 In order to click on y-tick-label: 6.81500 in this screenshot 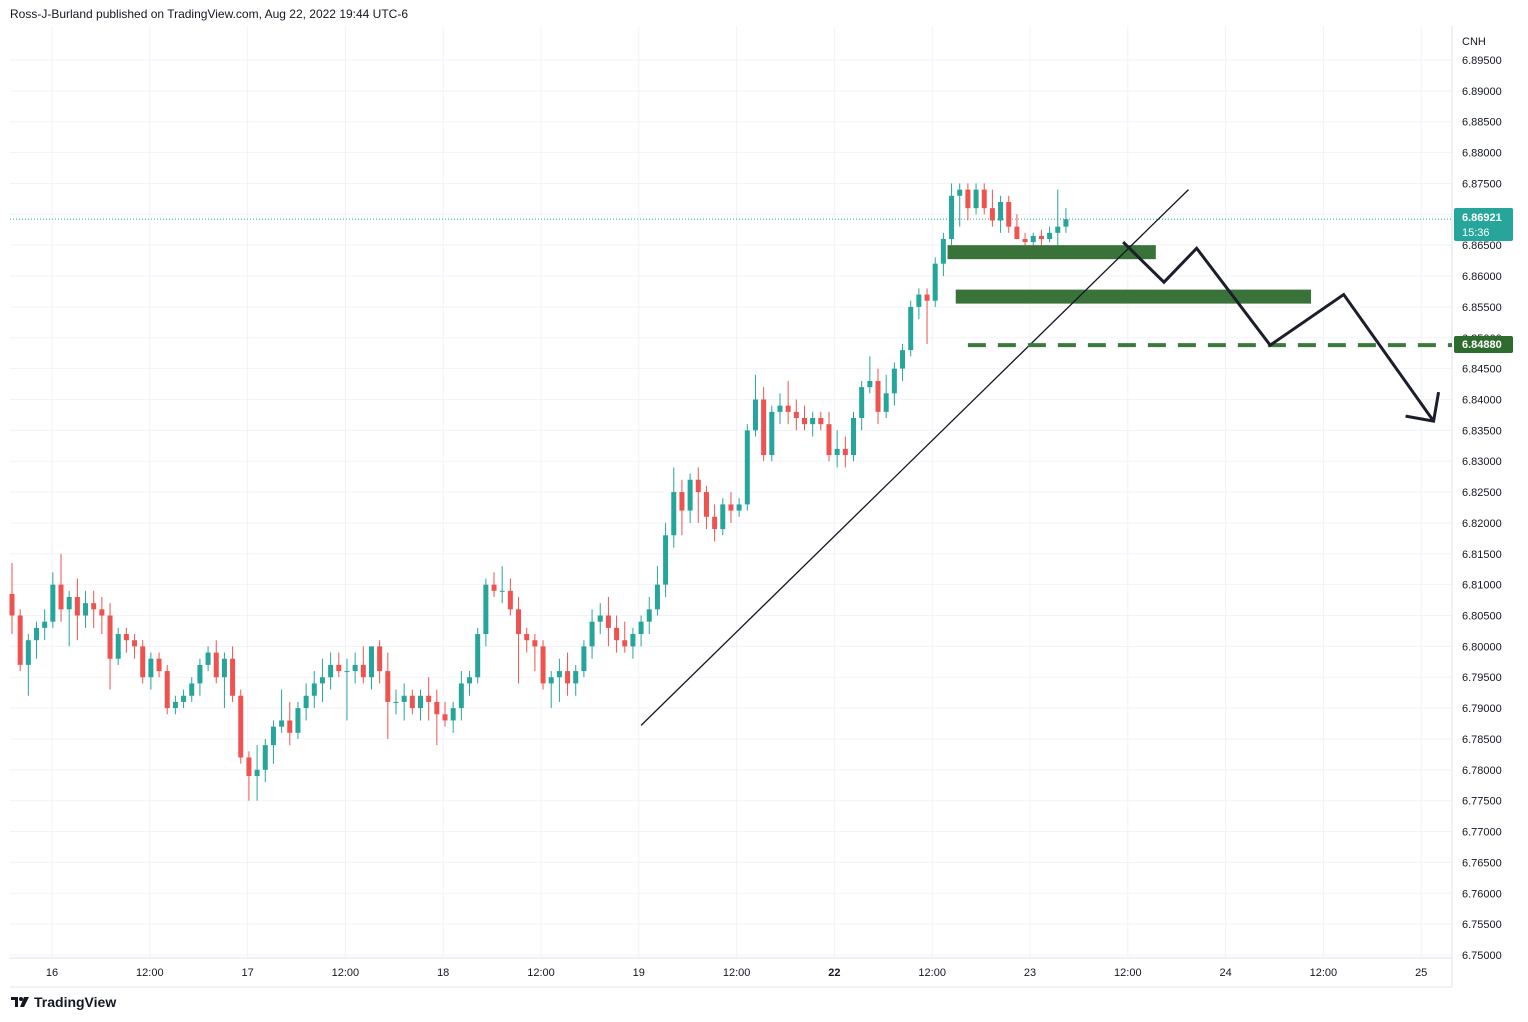, I will do `click(1482, 555)`.